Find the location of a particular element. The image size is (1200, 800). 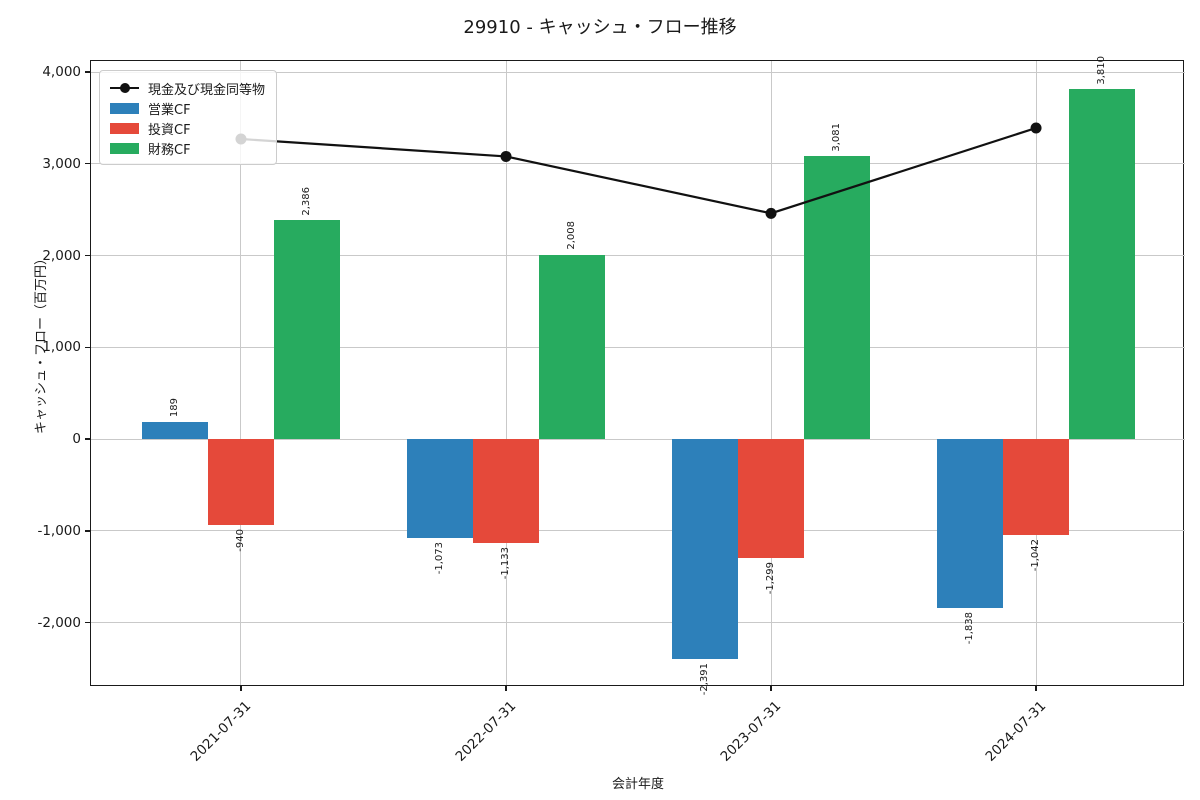

legend-label: 現金及び現金同等物 is located at coordinates (207, 90).